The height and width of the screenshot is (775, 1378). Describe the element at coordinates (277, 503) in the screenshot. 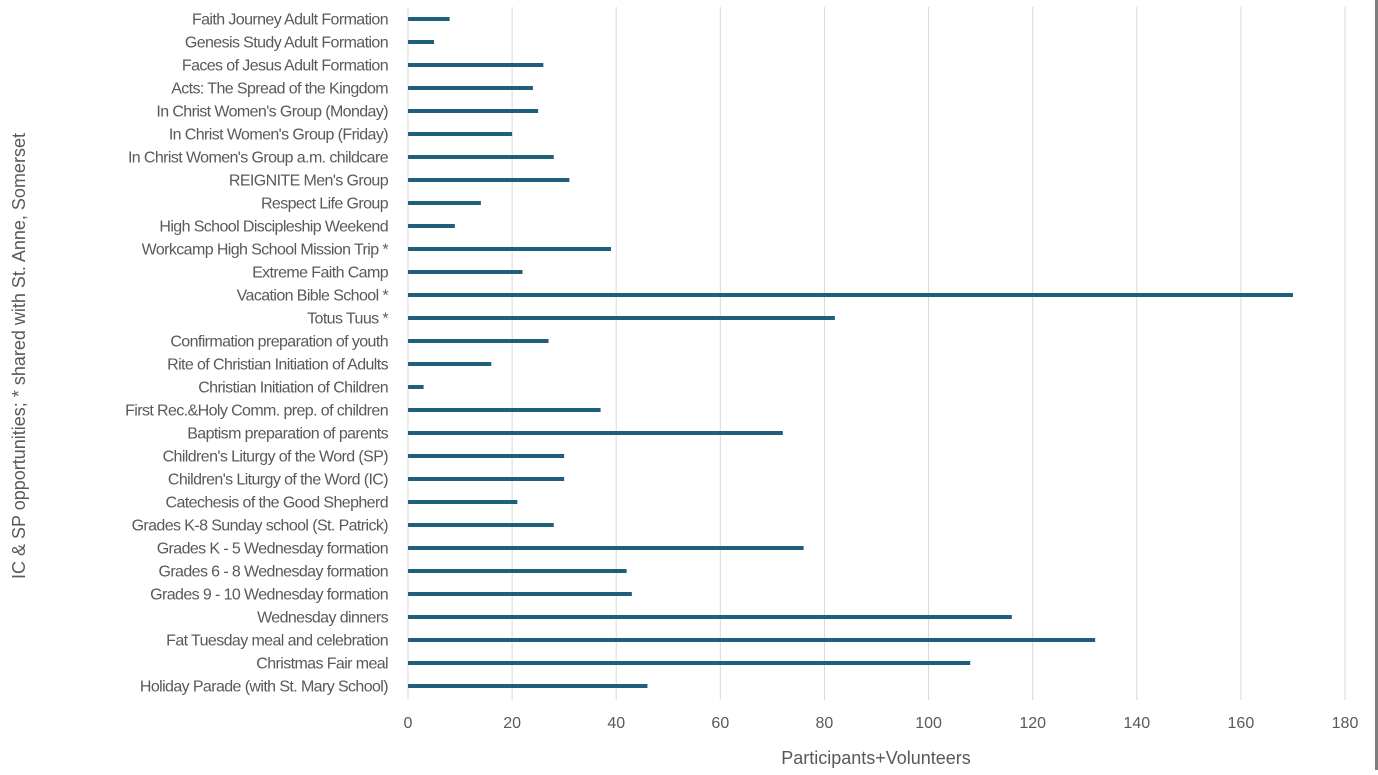

I see `category-label: Catechesis of the Good Shepherd` at that location.